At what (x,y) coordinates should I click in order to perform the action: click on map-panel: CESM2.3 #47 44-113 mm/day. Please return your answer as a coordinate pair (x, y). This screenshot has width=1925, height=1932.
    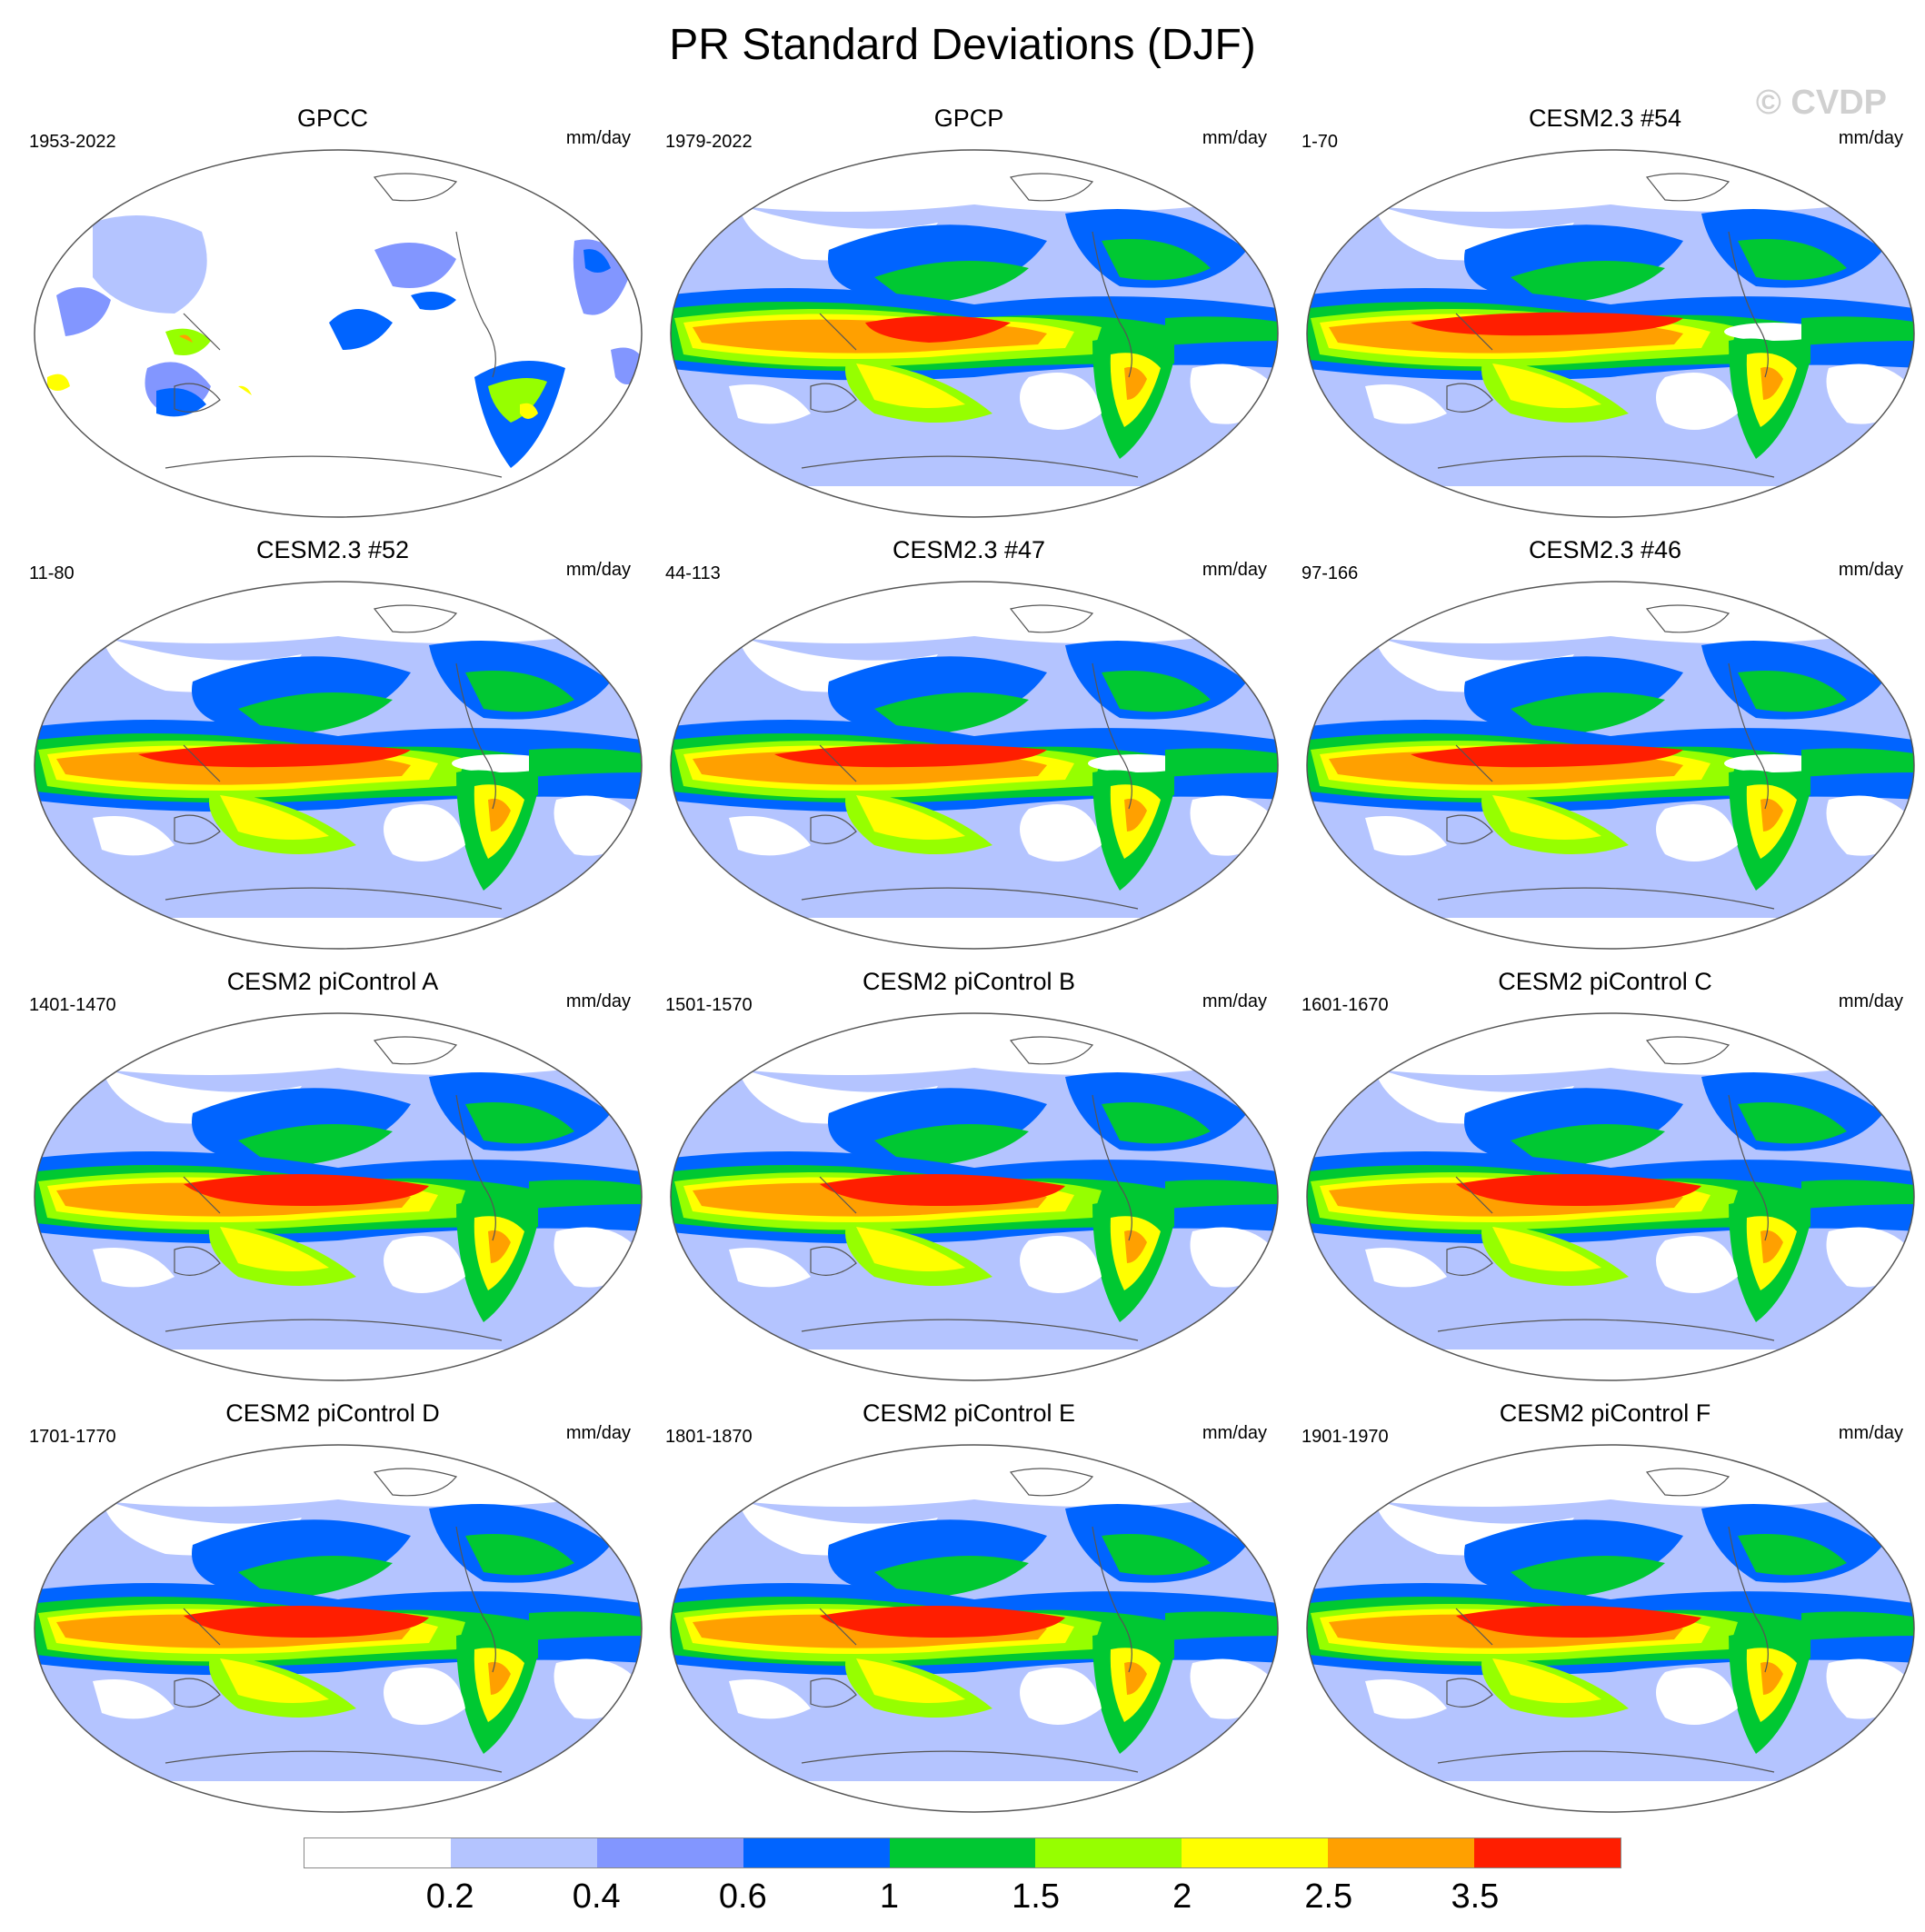
    Looking at the image, I should click on (969, 750).